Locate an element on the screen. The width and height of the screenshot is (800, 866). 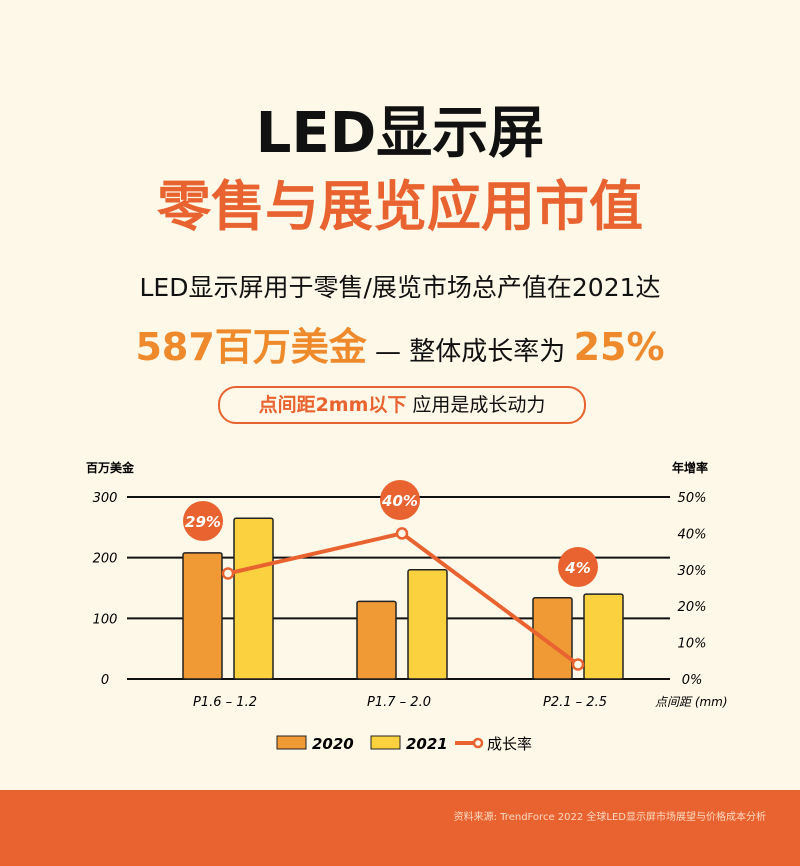
y2-tick-label: 0% is located at coordinates (692, 680).